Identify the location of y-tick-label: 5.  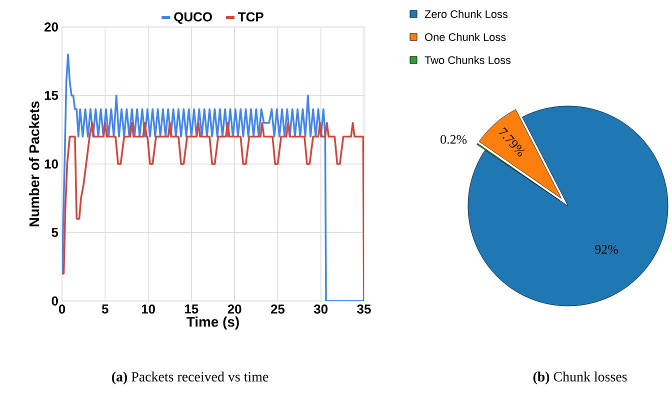
(55, 233).